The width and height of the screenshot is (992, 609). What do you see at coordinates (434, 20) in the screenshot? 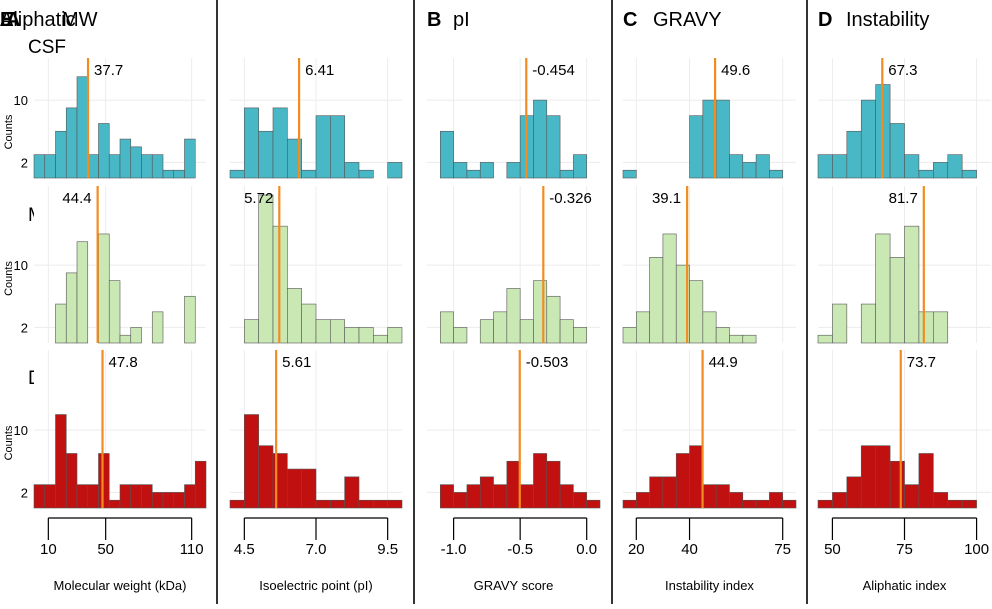
I see `panel-letter: B` at bounding box center [434, 20].